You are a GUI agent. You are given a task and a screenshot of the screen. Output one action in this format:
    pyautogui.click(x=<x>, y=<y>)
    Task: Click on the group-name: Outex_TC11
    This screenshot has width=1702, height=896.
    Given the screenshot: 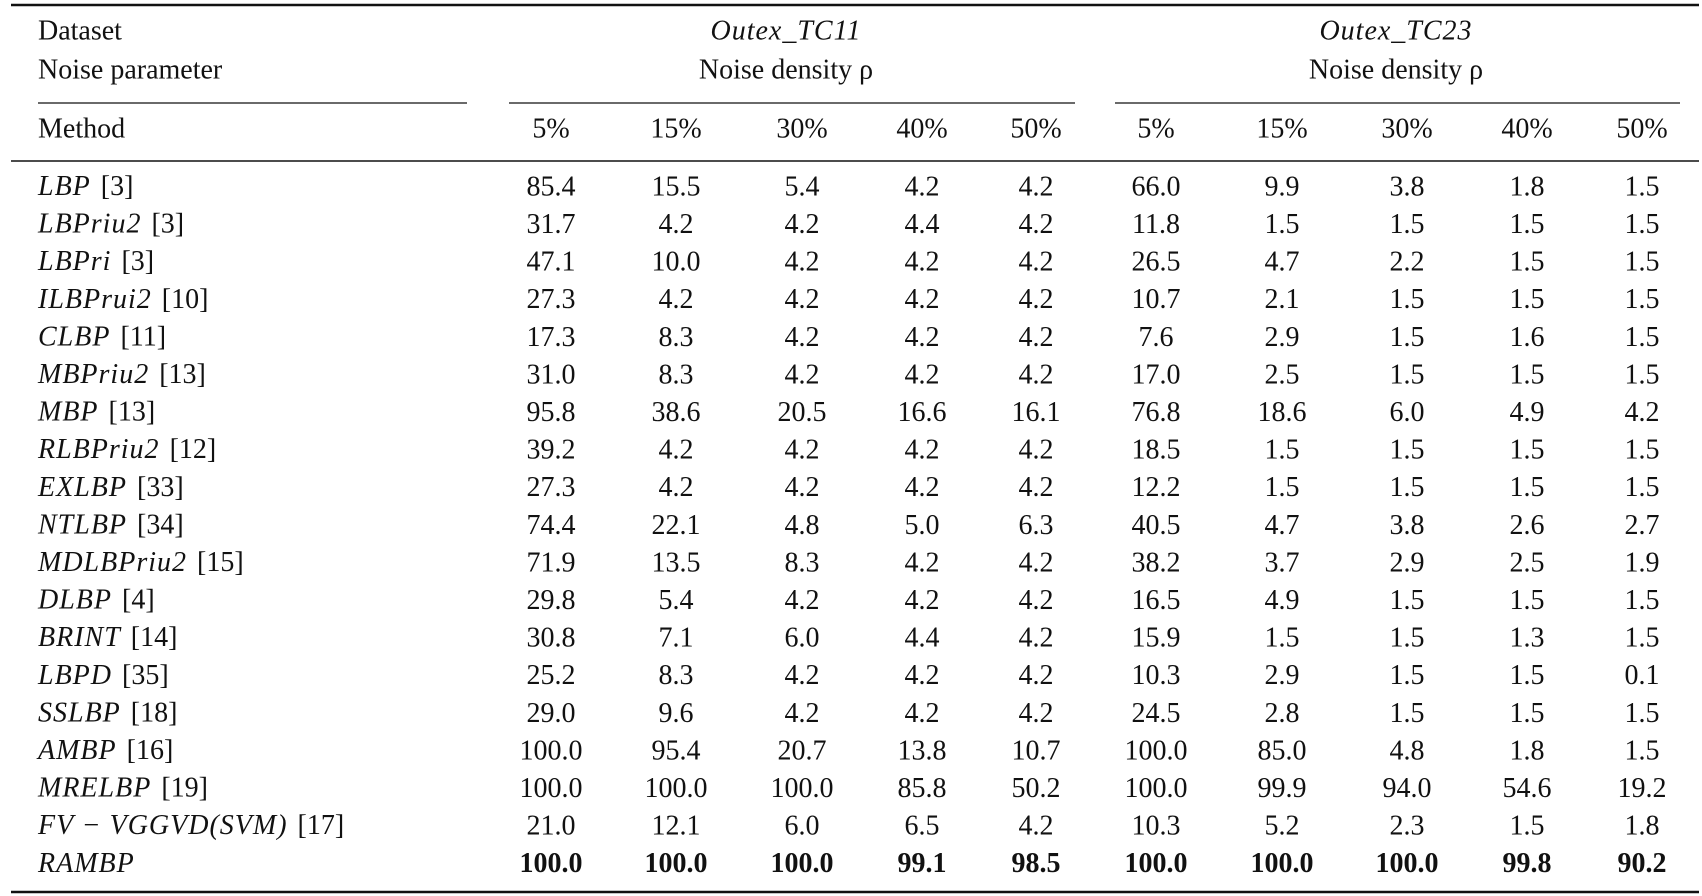 What is the action you would take?
    pyautogui.click(x=785, y=30)
    